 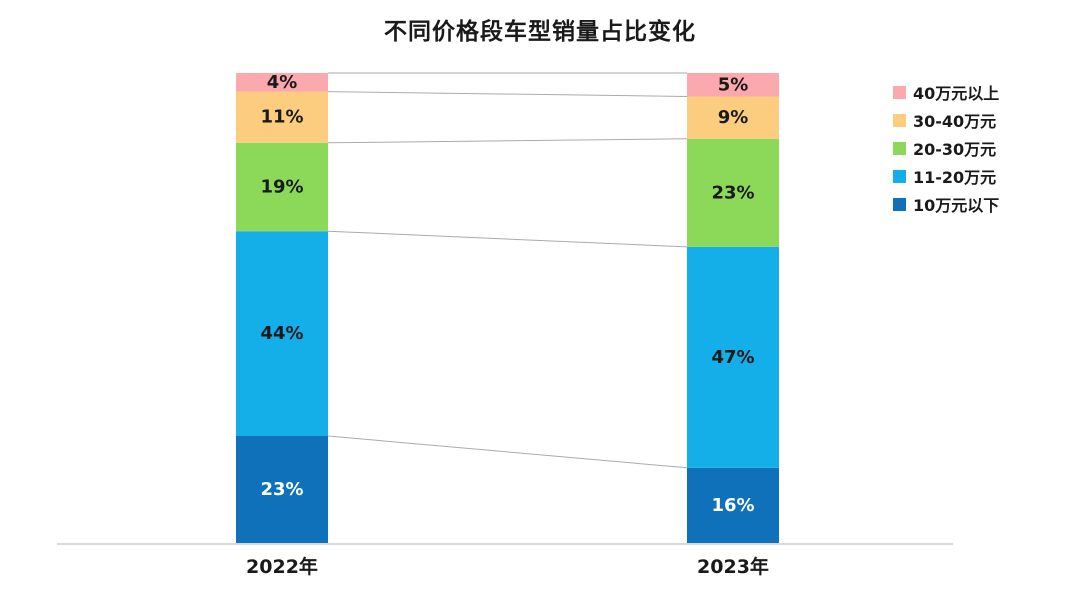 I want to click on x-axis-category-label: 2023年, so click(x=733, y=566).